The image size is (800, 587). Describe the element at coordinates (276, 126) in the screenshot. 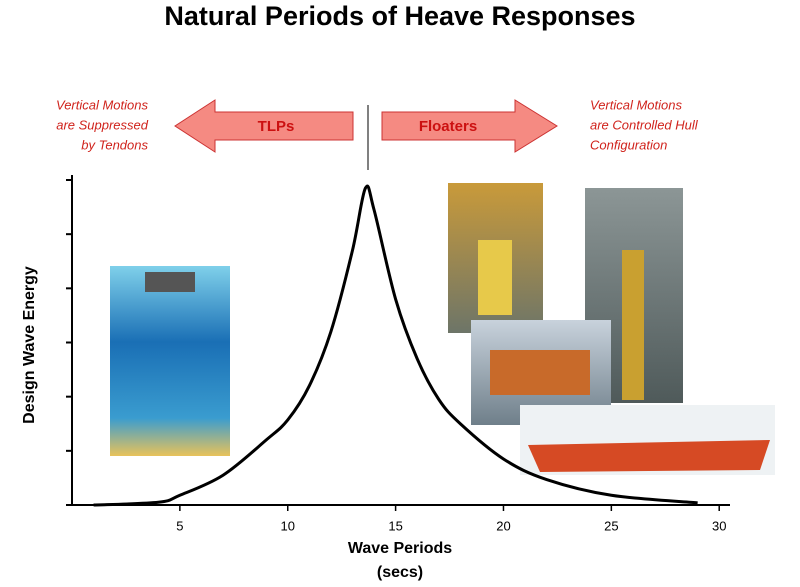

I see `arrow-label: TLPs` at that location.